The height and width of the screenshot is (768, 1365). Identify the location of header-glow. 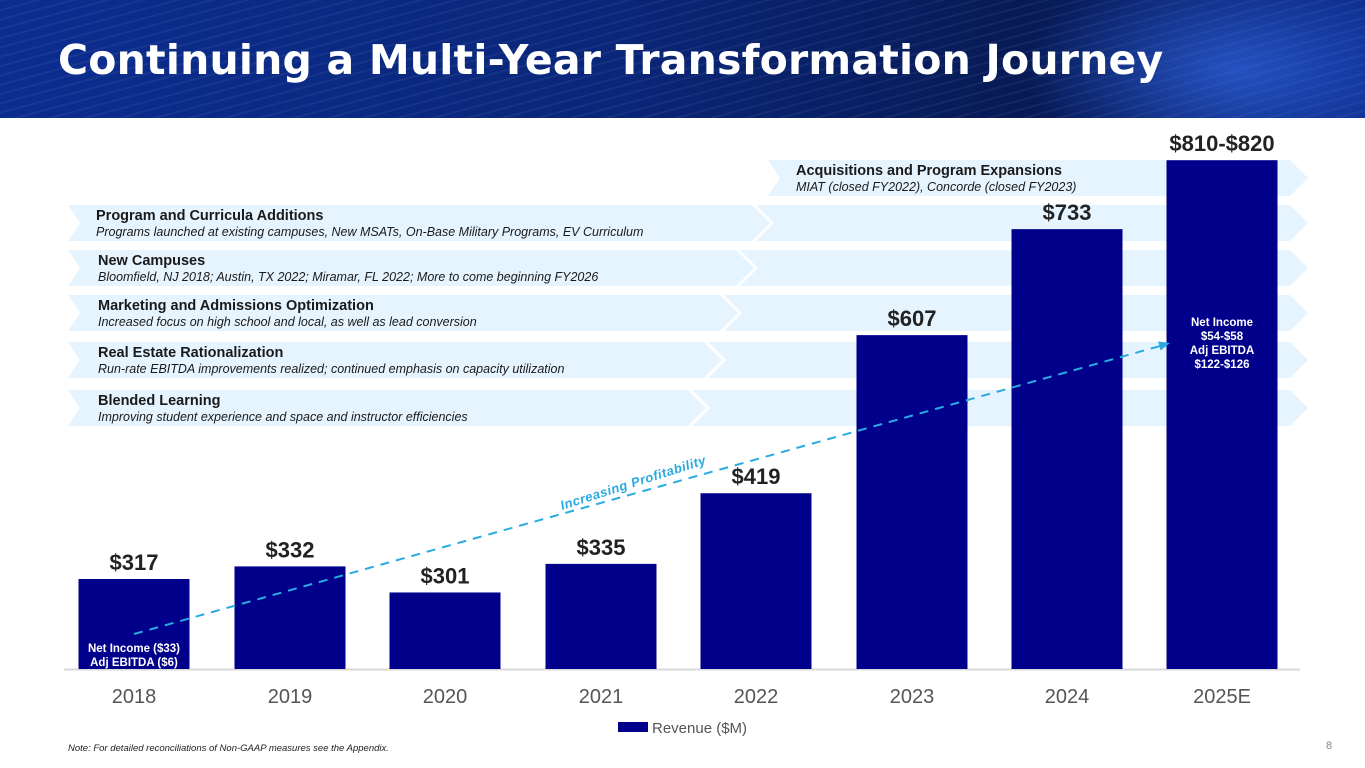
(1195, 59).